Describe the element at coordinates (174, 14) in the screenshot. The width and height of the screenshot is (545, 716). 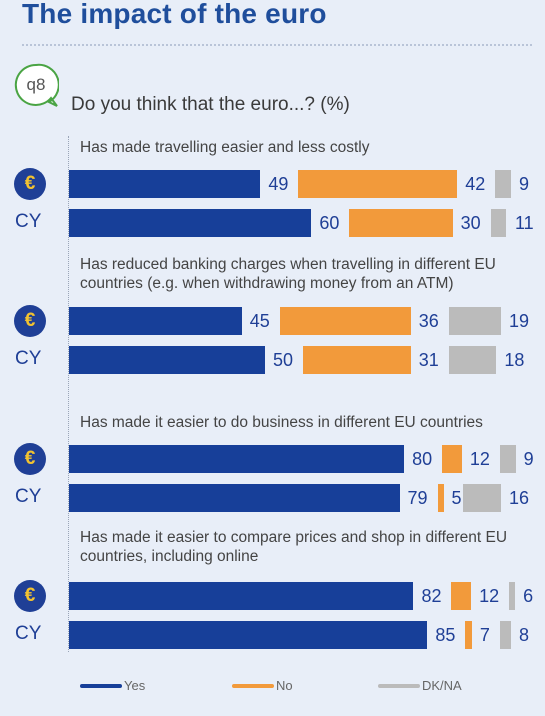
I see `page-title: The impact of the euro` at that location.